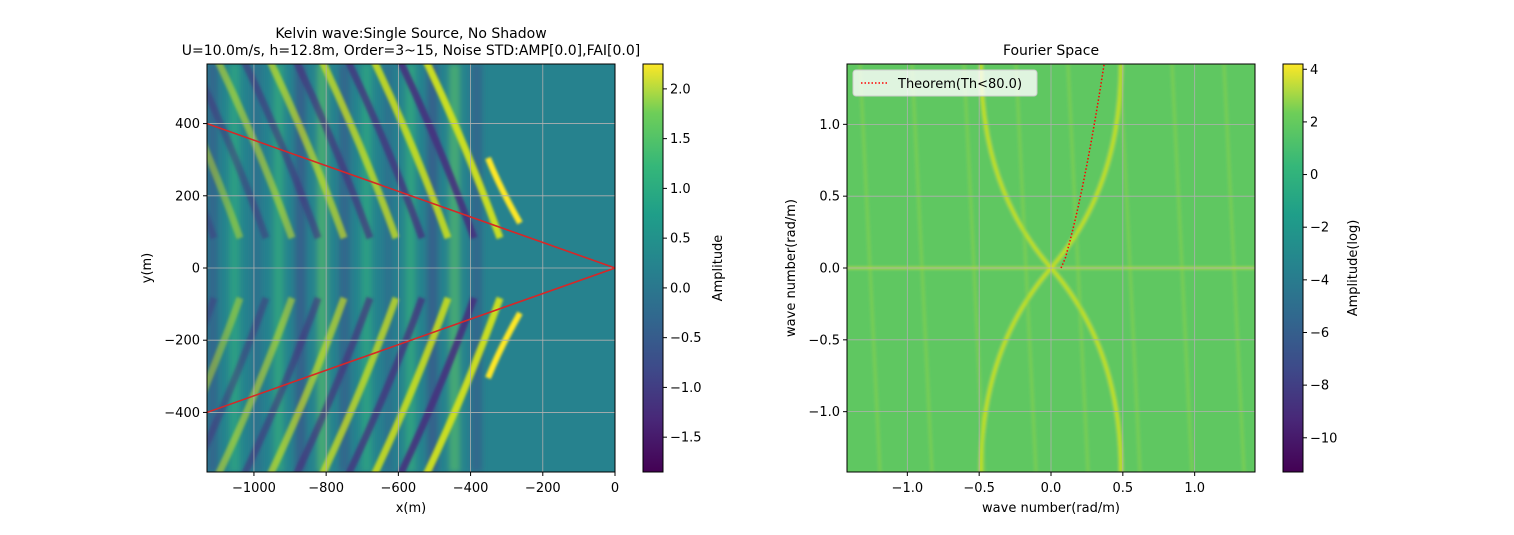 This screenshot has height=535, width=1514. What do you see at coordinates (1194, 488) in the screenshot?
I see `x-tick-label: 1.0` at bounding box center [1194, 488].